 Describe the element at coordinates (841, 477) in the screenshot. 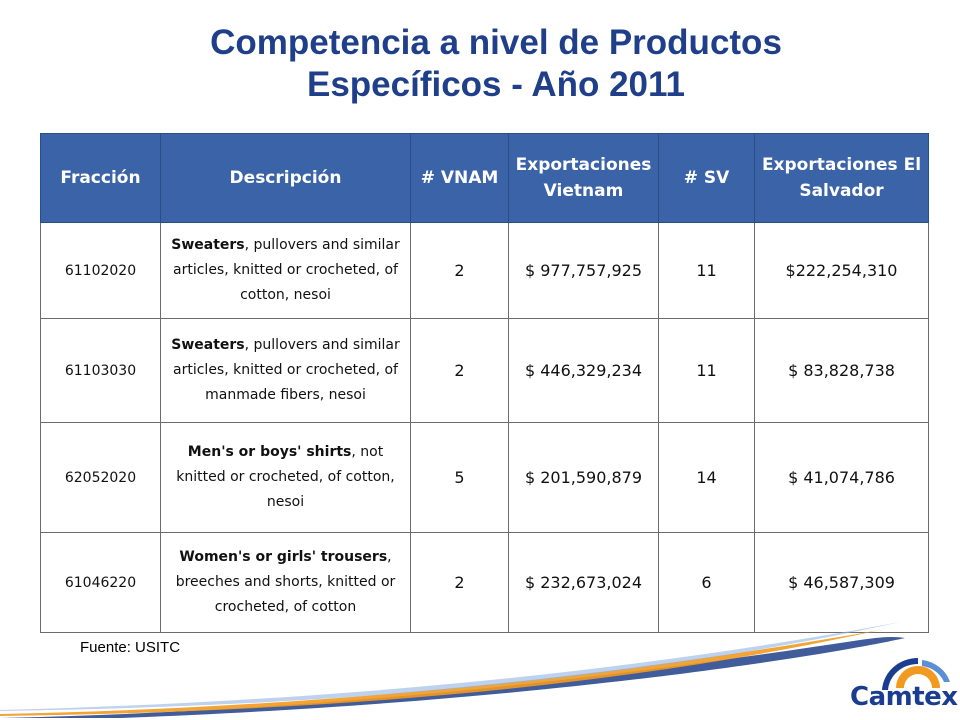

I see `cell-exp-sv: $ 41,074,786` at that location.